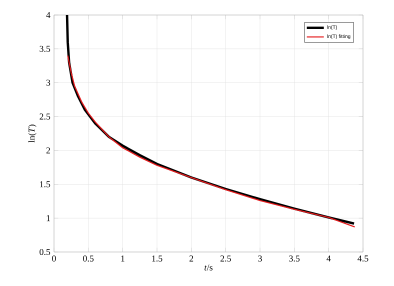  I want to click on x-tick-label: 3.5, so click(294, 259).